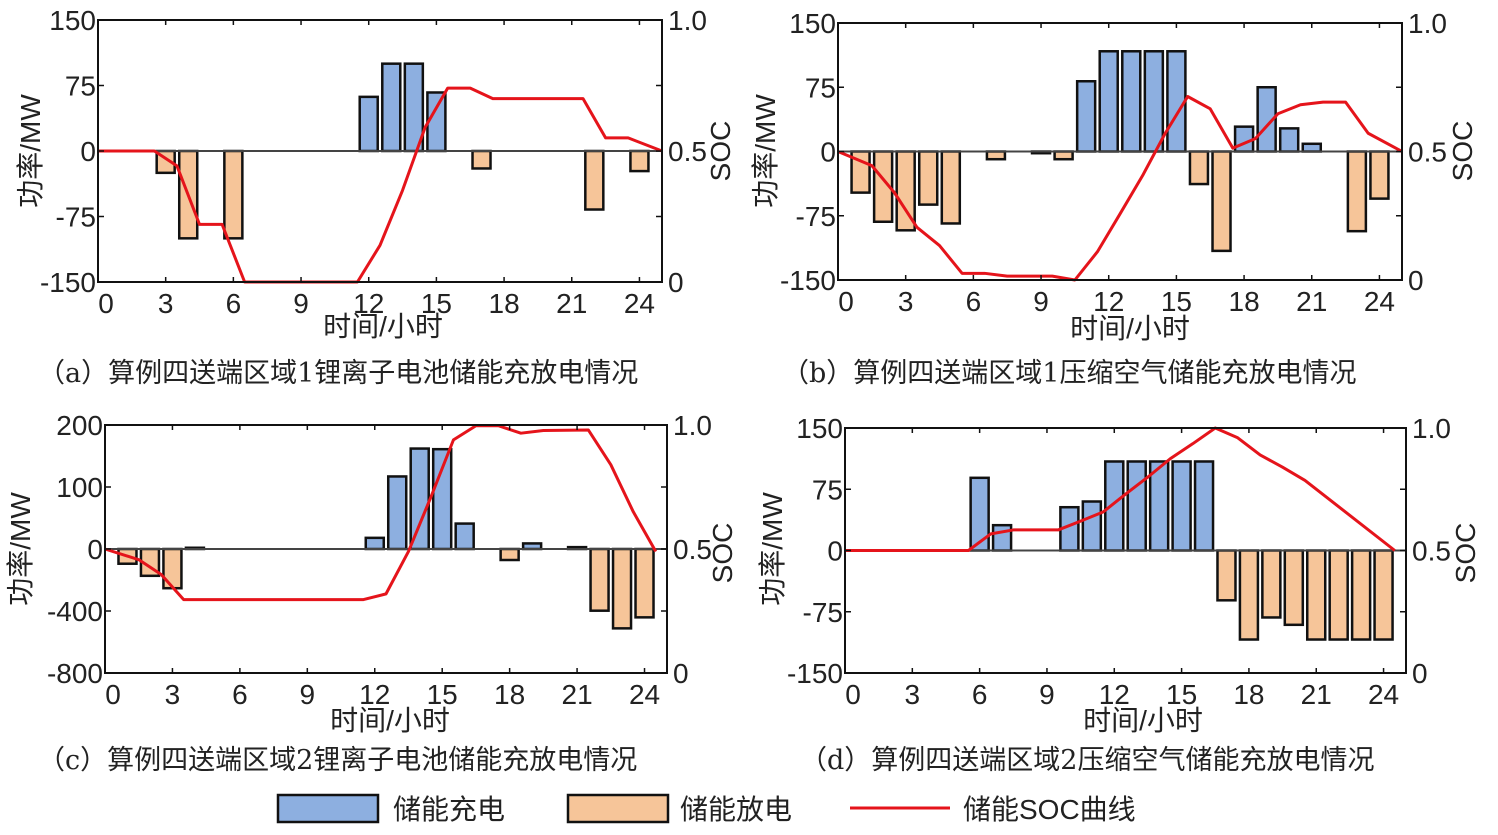  I want to click on panel-caption: （a）算例四送端区域1锂离子电池储能充放电情况, so click(338, 373).